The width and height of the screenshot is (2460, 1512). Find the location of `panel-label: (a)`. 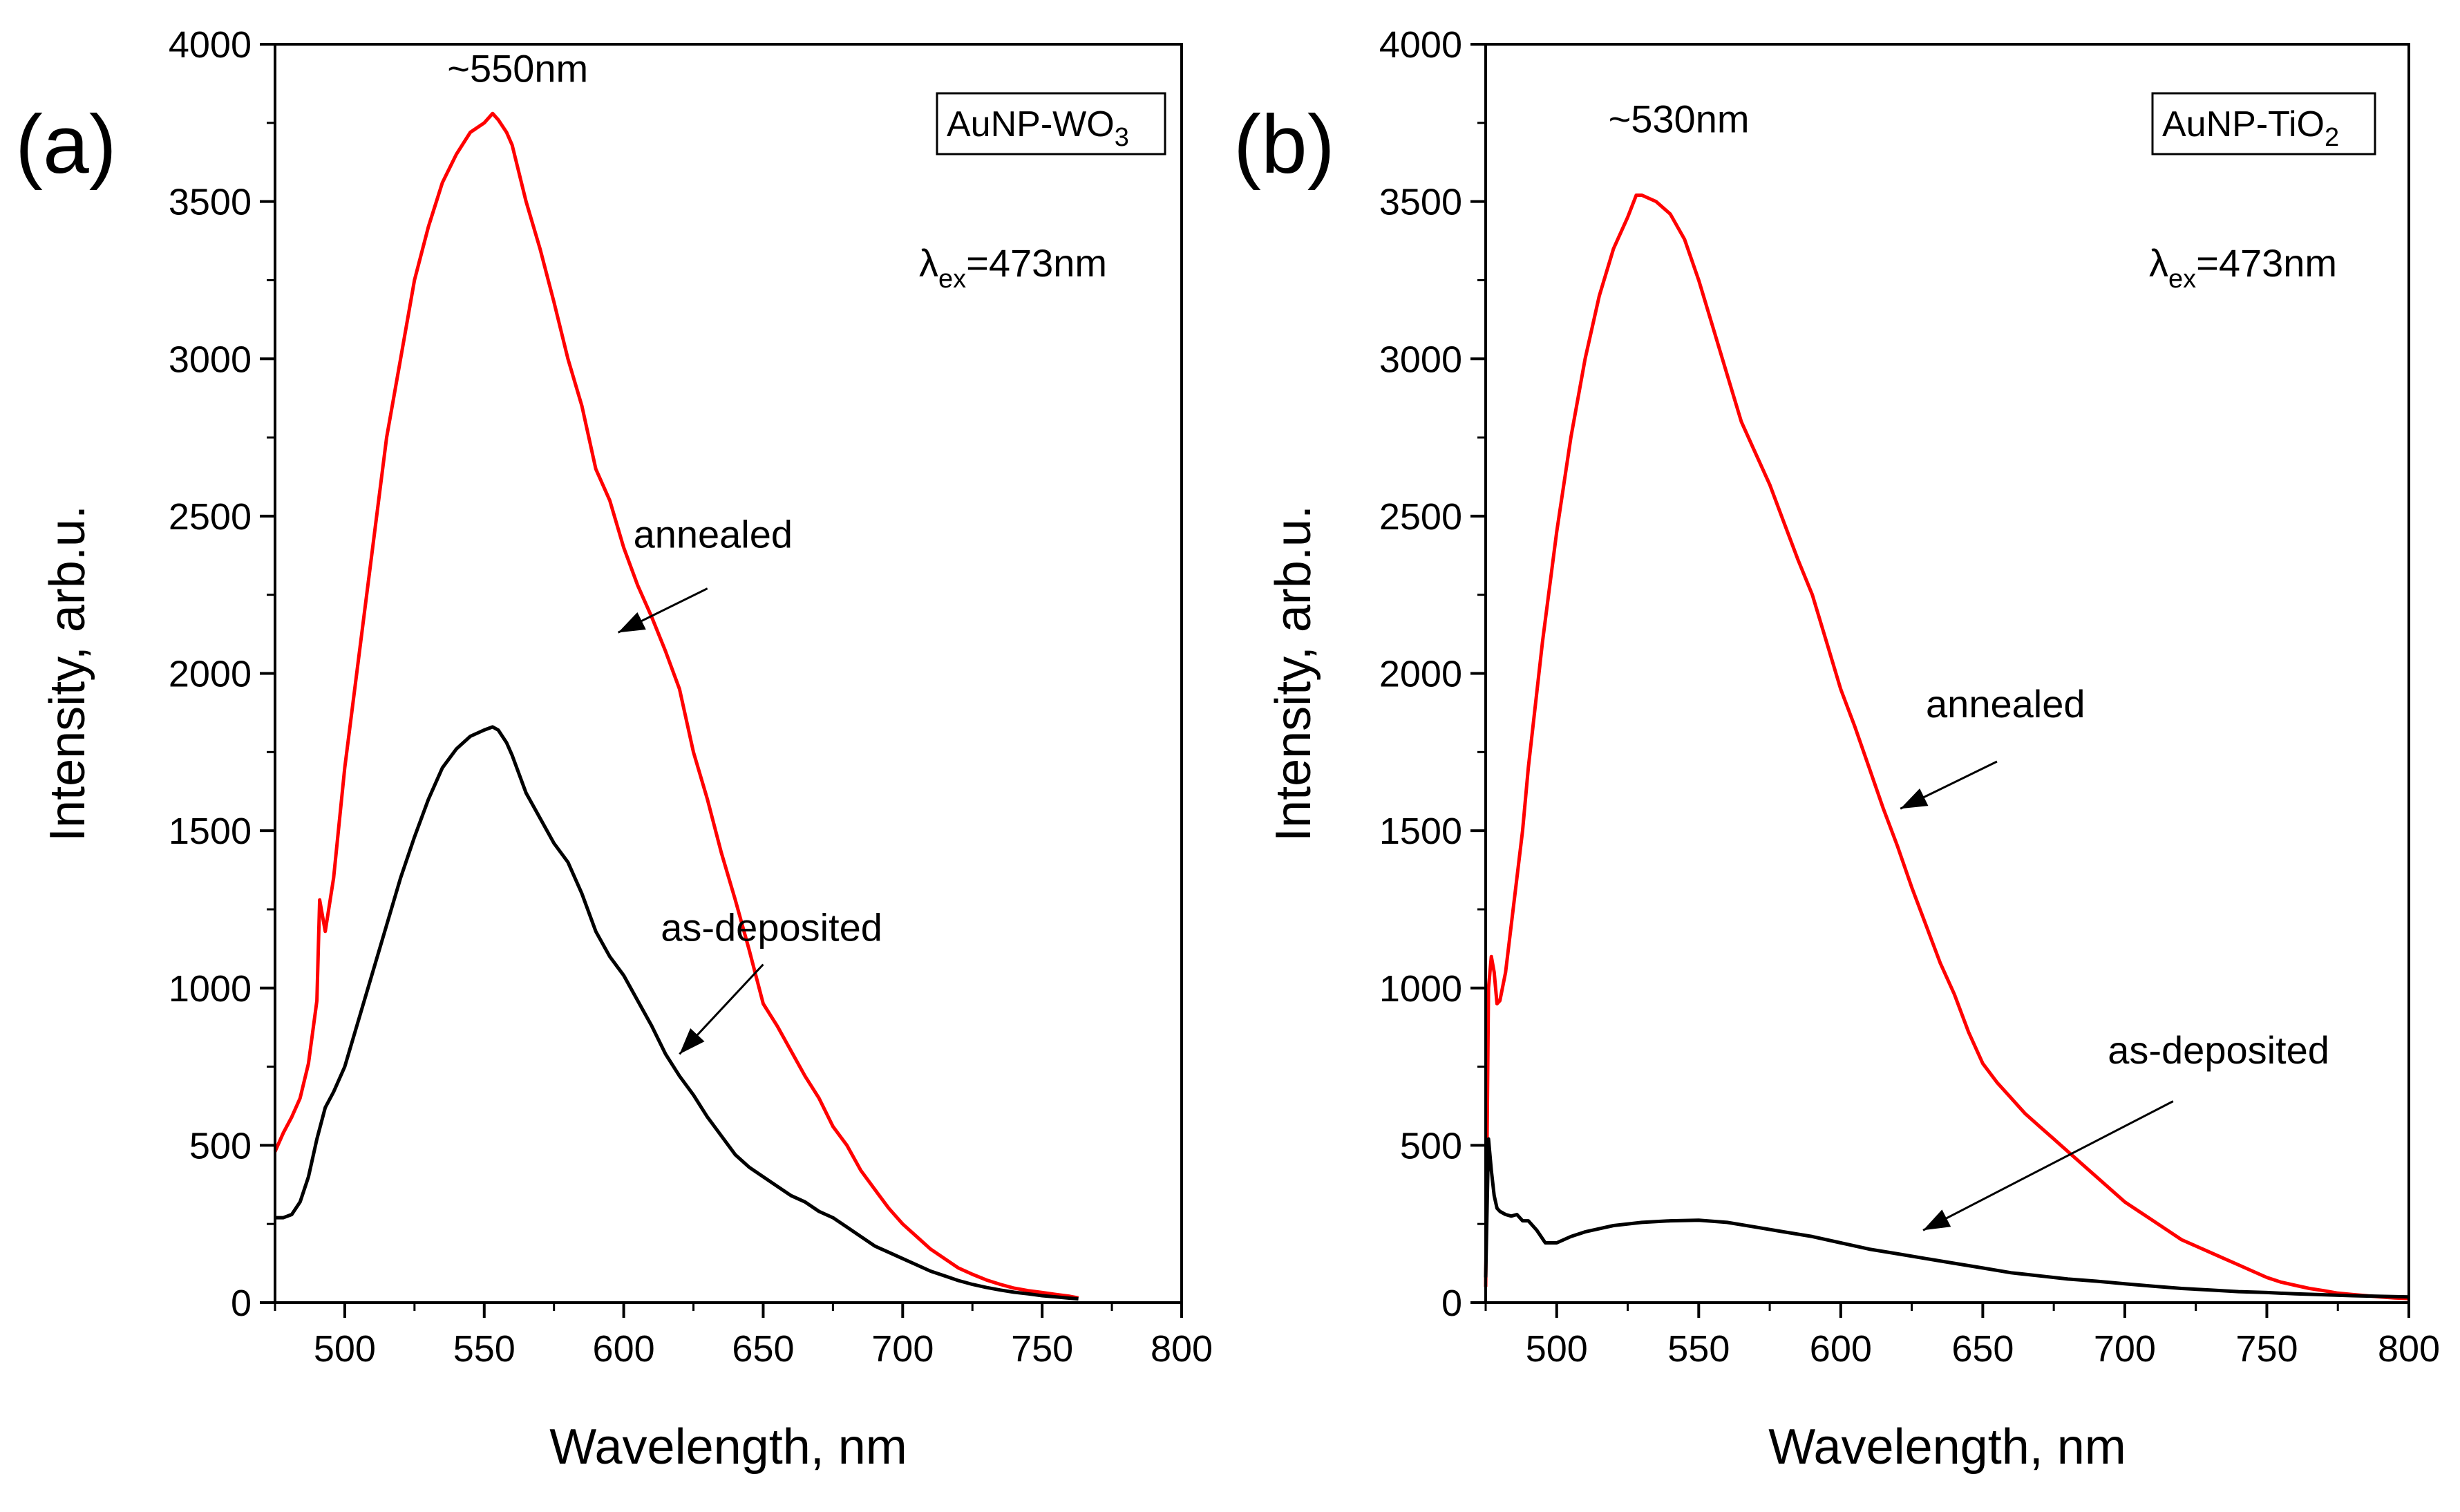

panel-label: (a) is located at coordinates (66, 144).